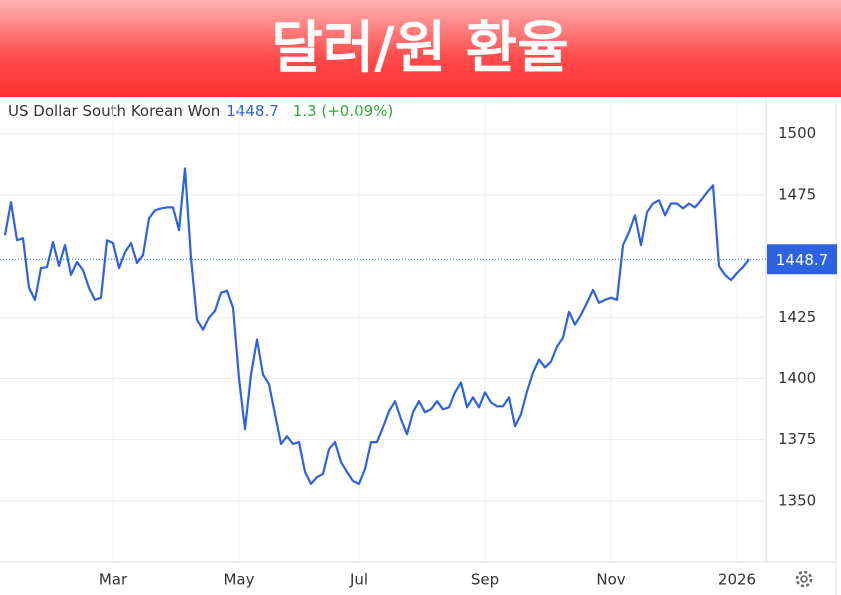  I want to click on settings-icon, so click(804, 579).